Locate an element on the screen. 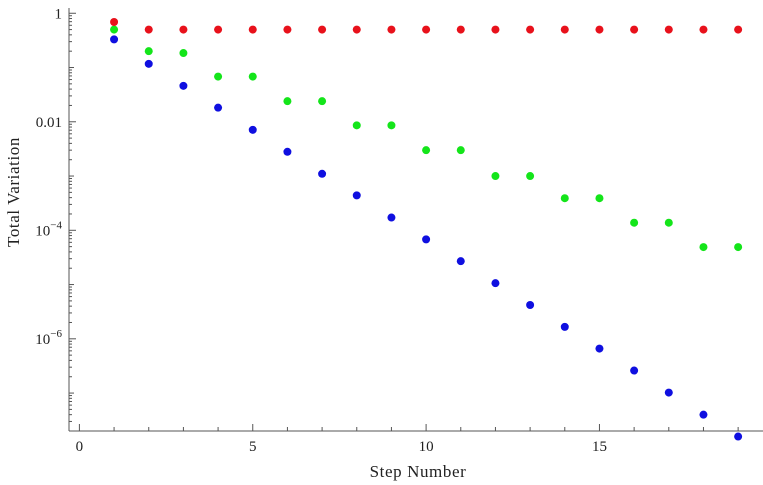  x-tick-label: 0 is located at coordinates (80, 447).